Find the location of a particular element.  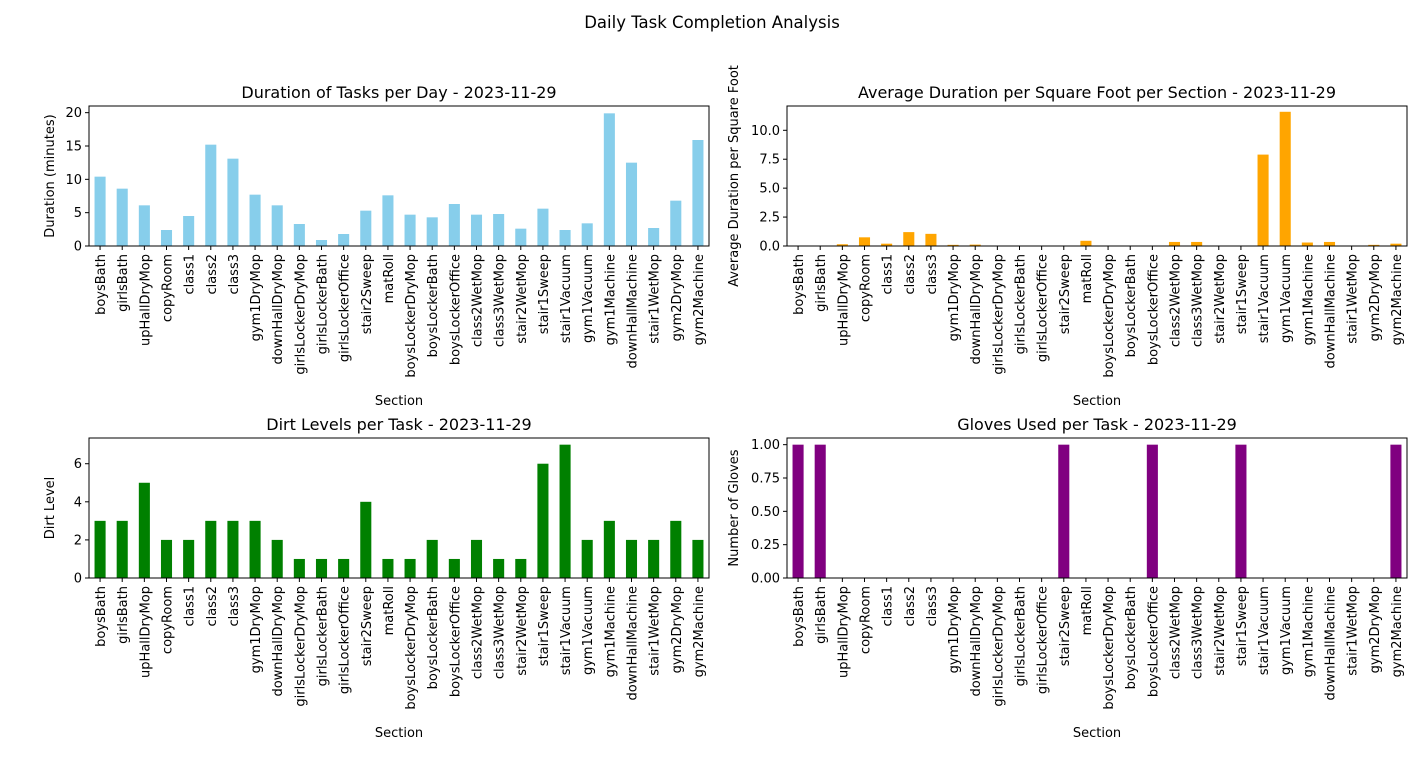

y-tick-label: 10.0 is located at coordinates (765, 131).